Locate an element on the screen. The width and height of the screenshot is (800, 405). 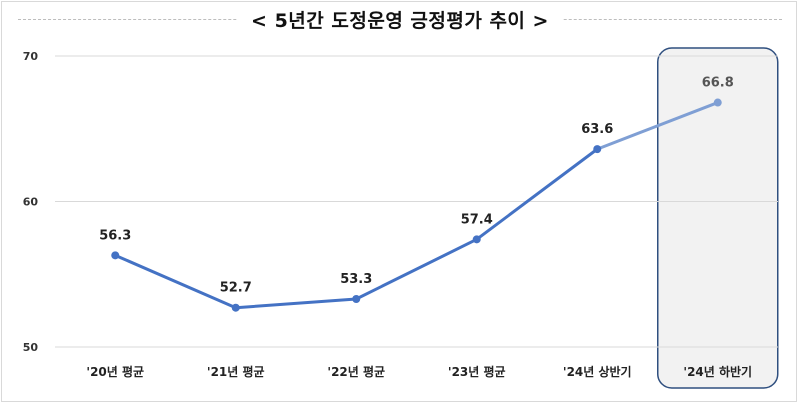
y-tick-label: 50 is located at coordinates (31, 347).